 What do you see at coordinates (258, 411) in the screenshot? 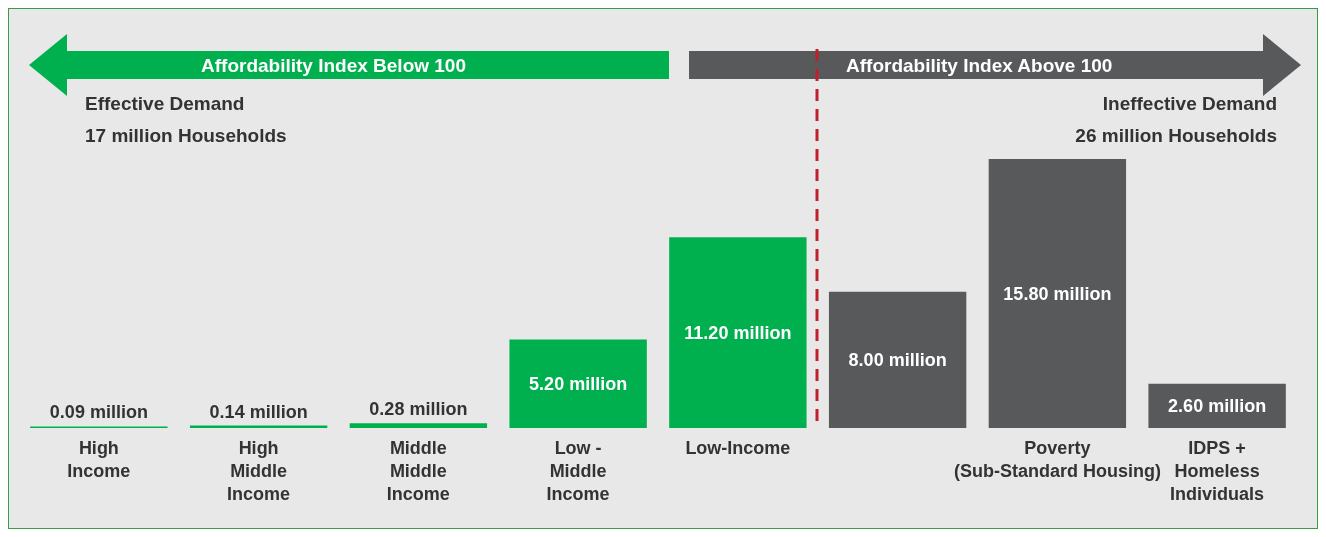
I see `data-label: 0.14 million` at bounding box center [258, 411].